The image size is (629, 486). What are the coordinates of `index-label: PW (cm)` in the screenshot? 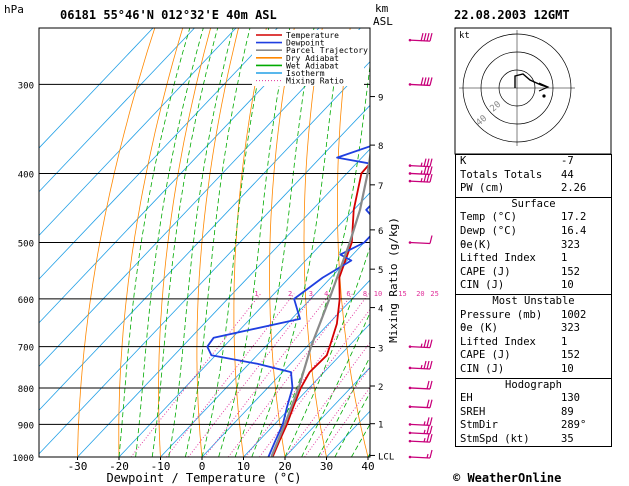 It's located at (482, 188).